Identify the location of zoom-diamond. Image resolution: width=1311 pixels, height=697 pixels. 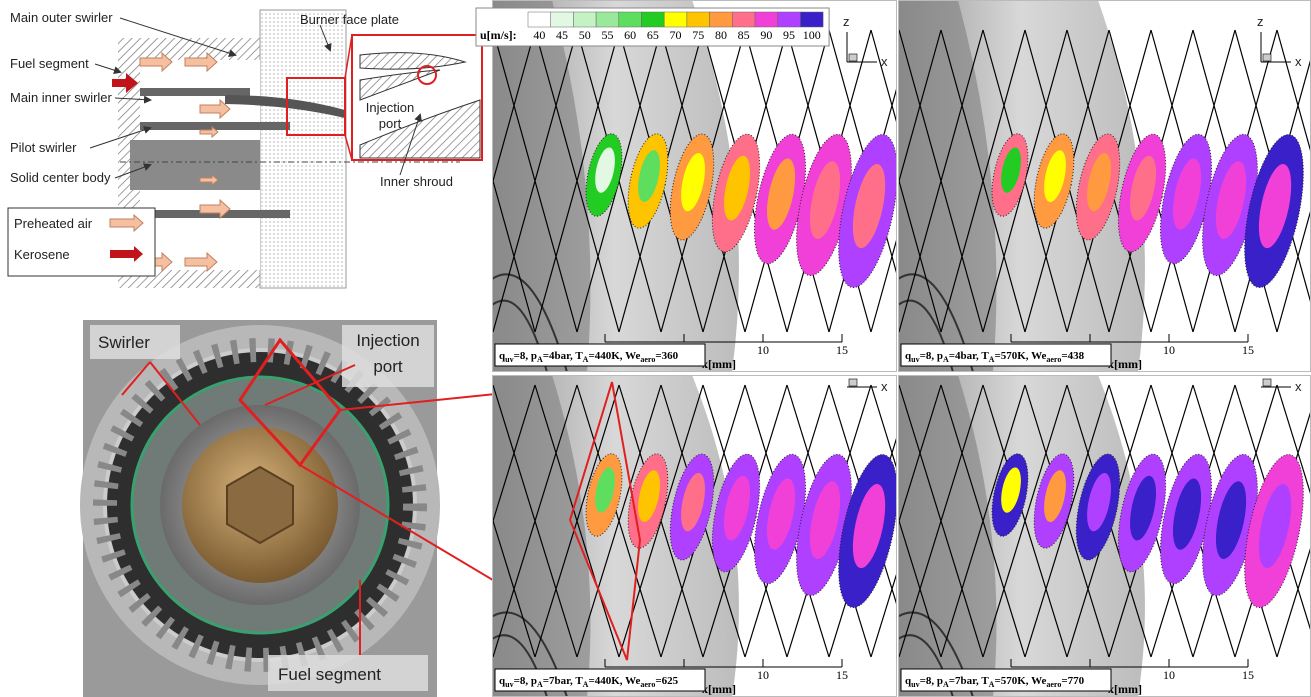
(605, 521).